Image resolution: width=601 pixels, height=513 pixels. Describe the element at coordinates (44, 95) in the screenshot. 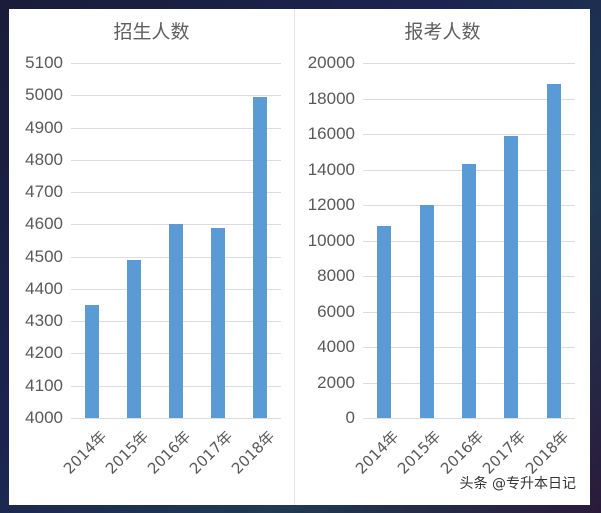

I see `y-tick-label: 5000` at that location.